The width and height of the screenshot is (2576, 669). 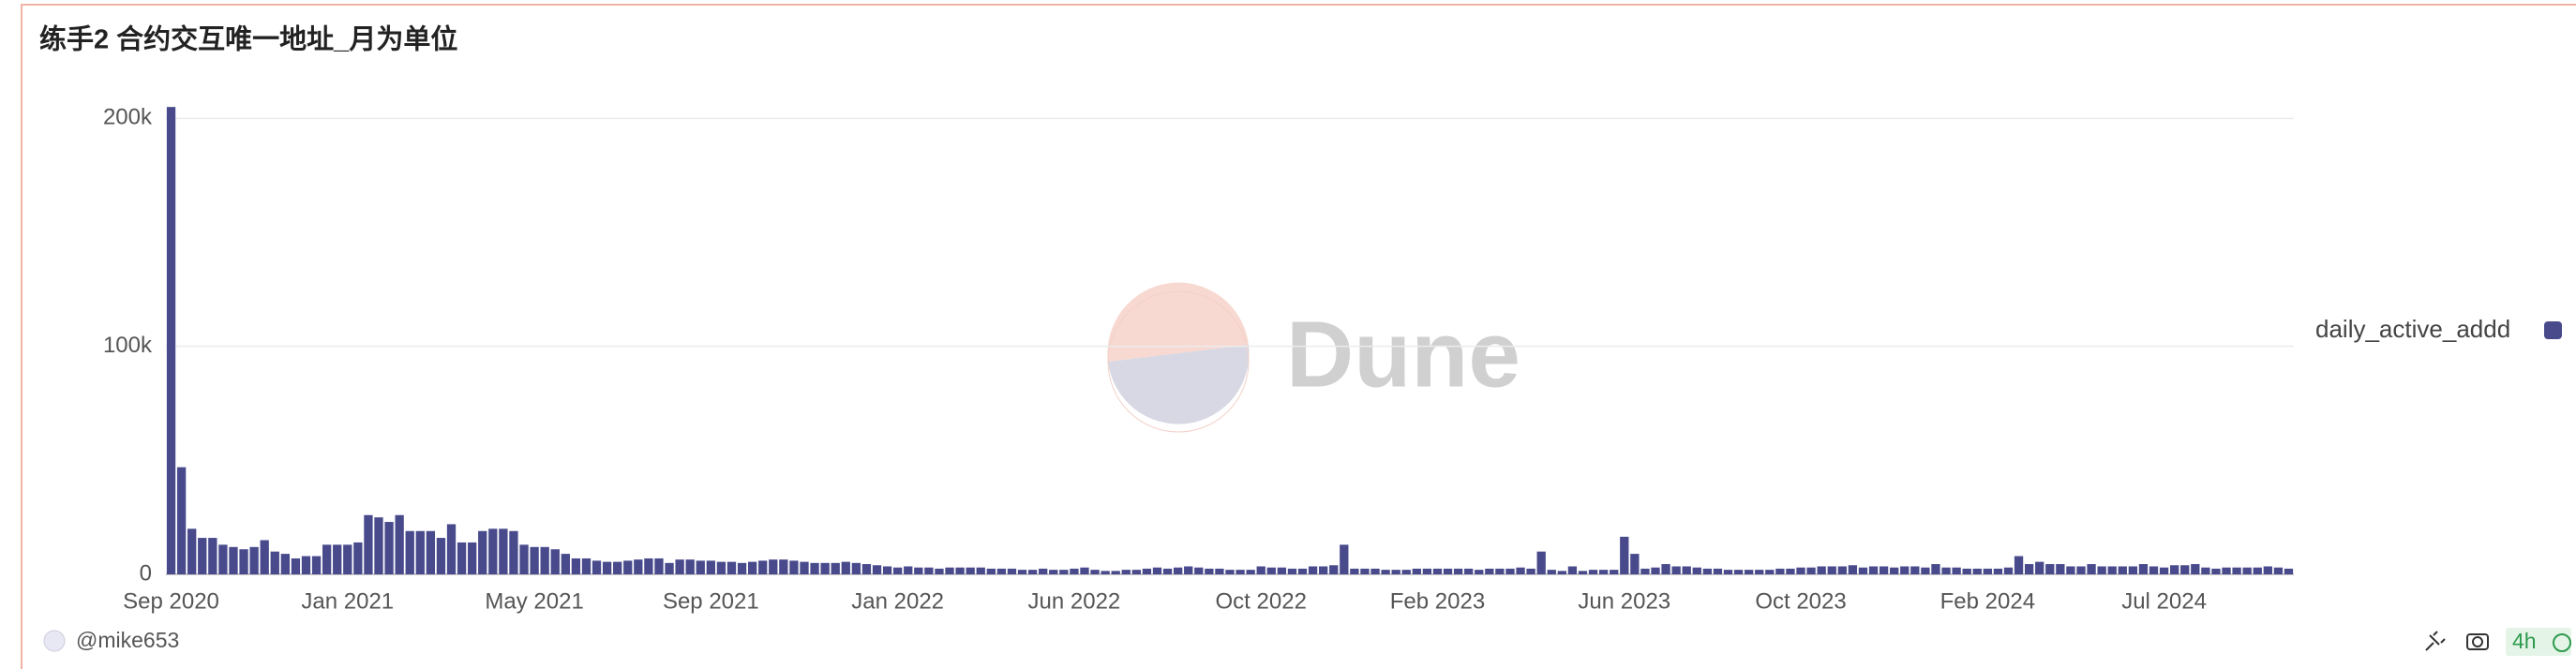 I want to click on x-tick-label: Feb 2024, so click(x=1988, y=601).